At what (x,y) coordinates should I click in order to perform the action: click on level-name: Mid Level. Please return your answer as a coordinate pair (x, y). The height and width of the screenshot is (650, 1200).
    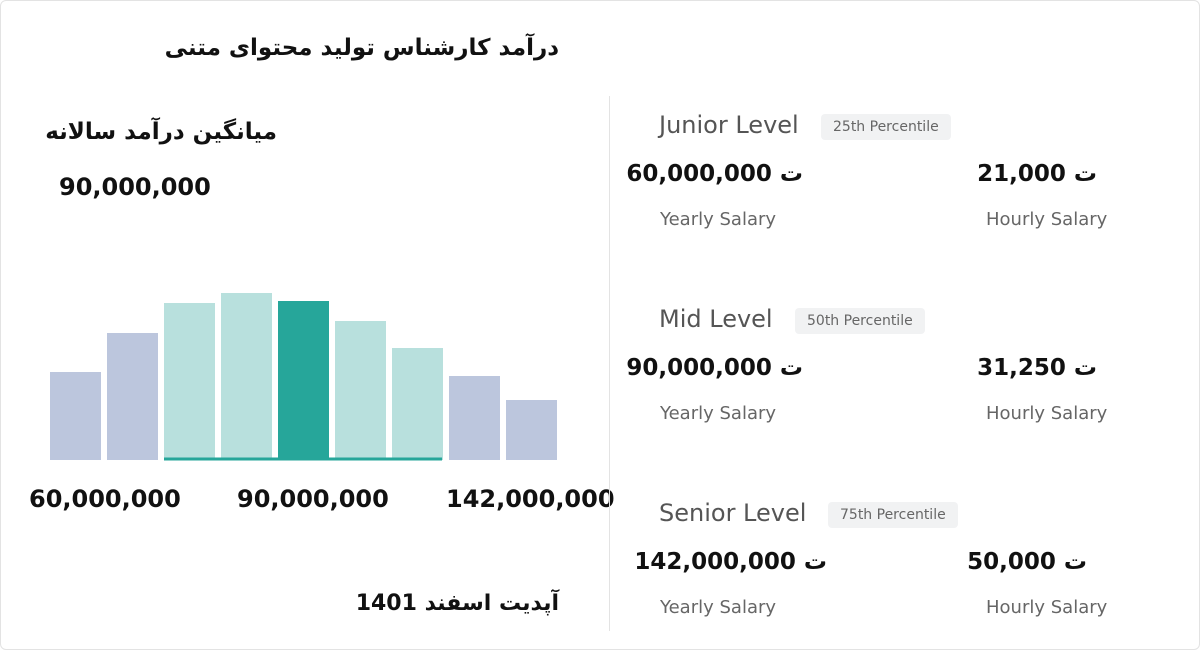
    Looking at the image, I should click on (716, 319).